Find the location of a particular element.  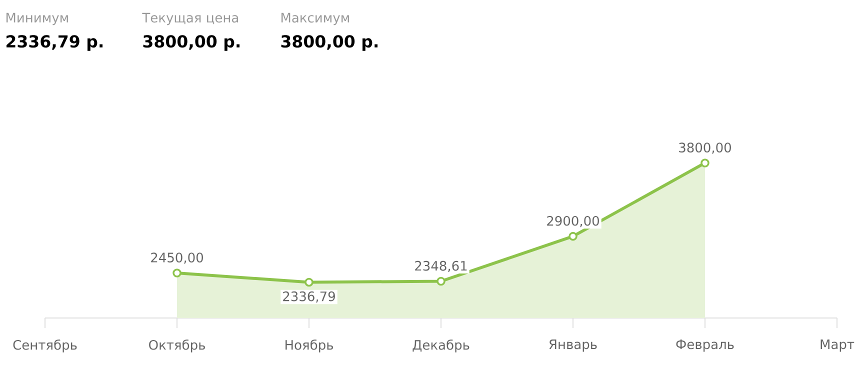

data-label: 2900,00 is located at coordinates (573, 222).